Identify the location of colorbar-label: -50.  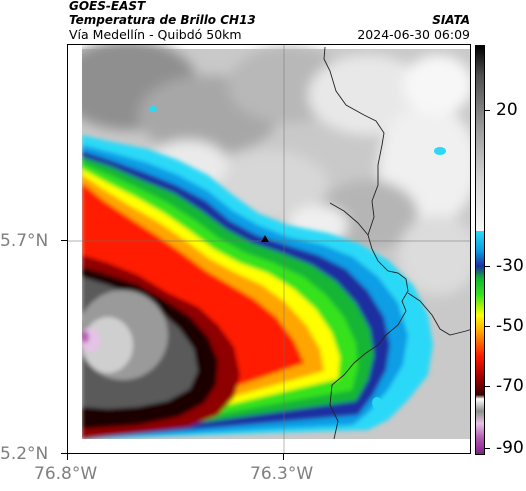
(510, 326).